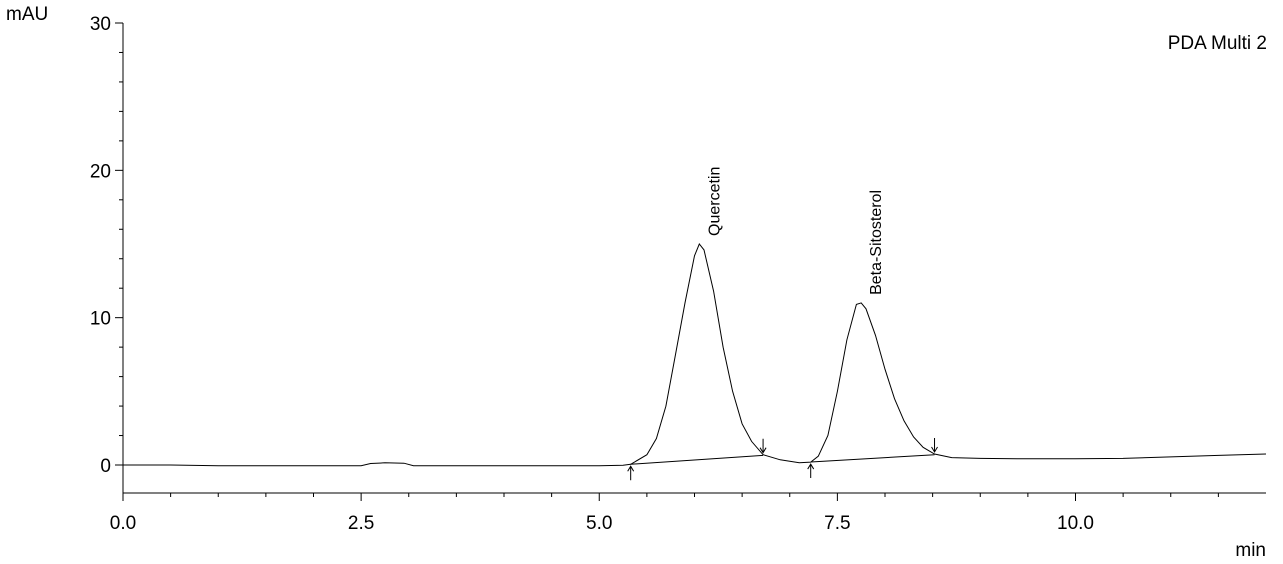 The width and height of the screenshot is (1283, 564). Describe the element at coordinates (27, 14) in the screenshot. I see `y-axis-unit: mAU` at that location.